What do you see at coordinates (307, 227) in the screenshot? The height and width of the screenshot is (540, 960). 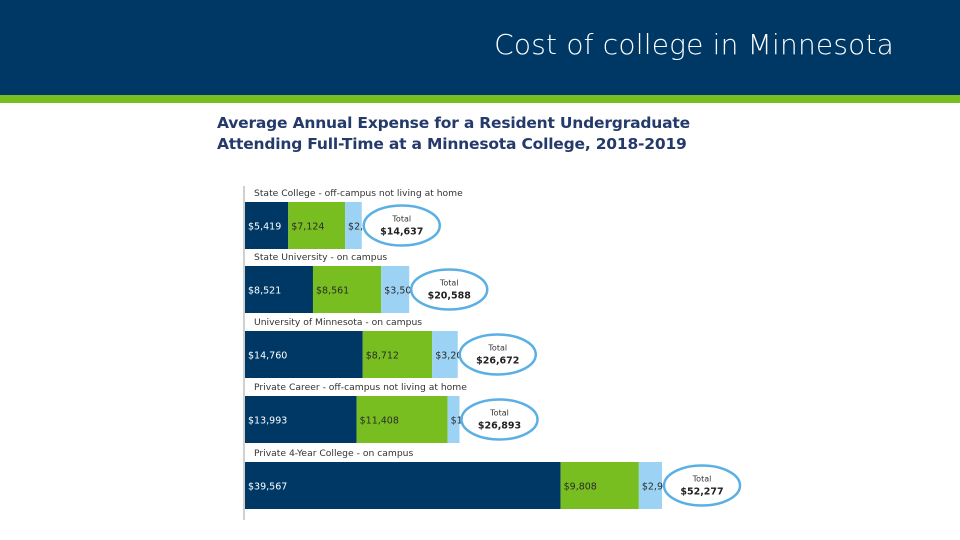 I see `bar-label-1-segment-2: $7,124` at bounding box center [307, 227].